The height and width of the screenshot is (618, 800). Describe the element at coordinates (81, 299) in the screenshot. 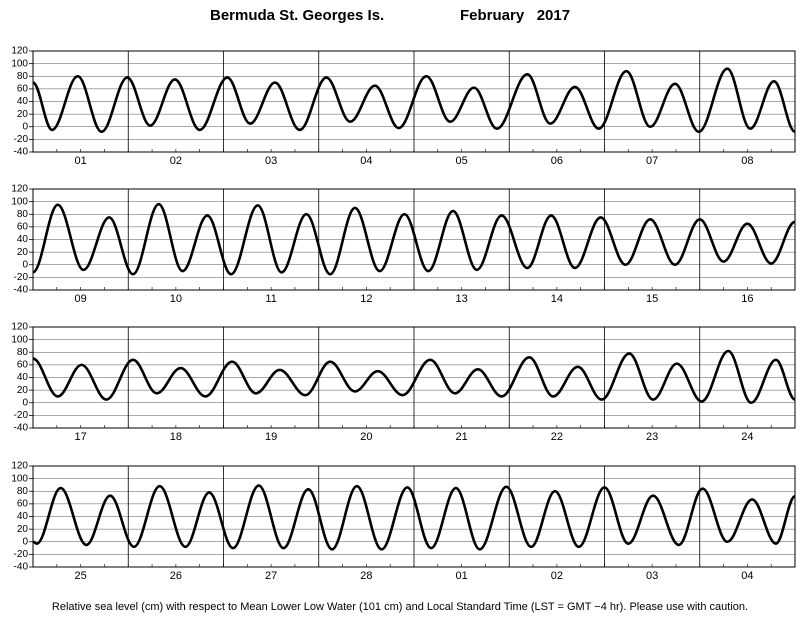

I see `day-label: 09` at that location.